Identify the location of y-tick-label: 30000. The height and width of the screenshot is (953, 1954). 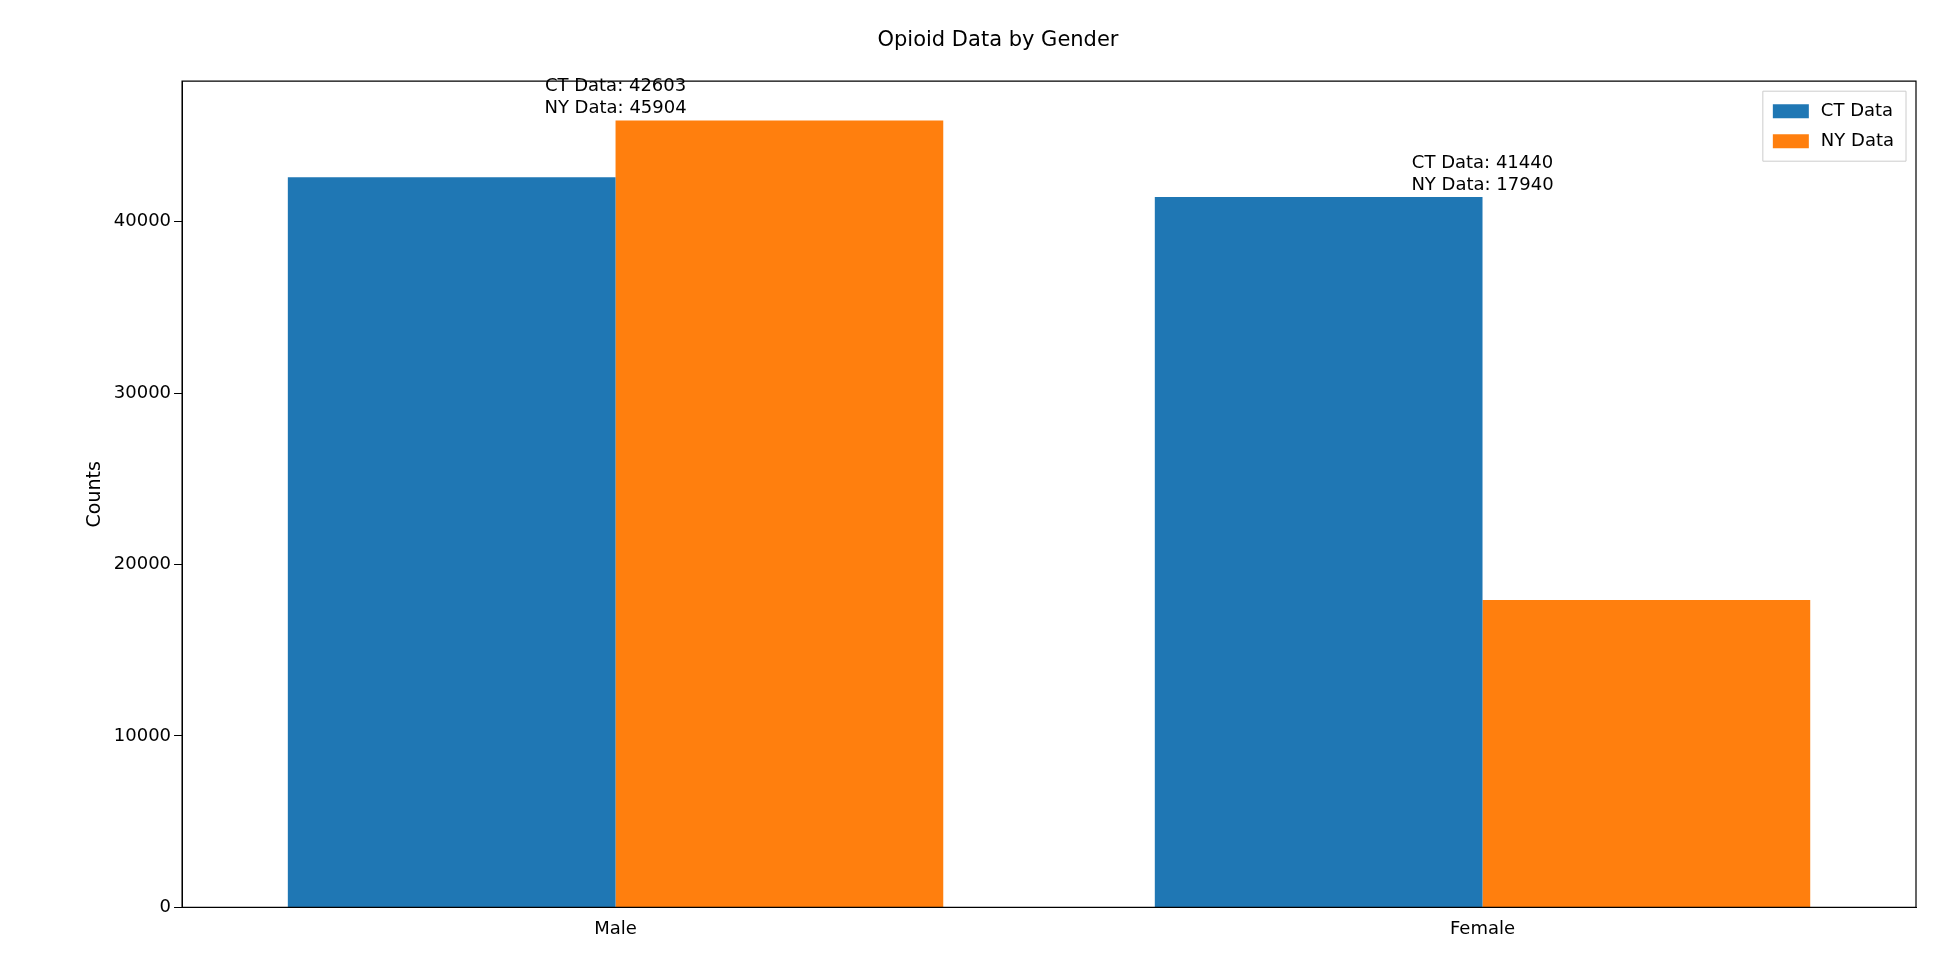
(142, 391).